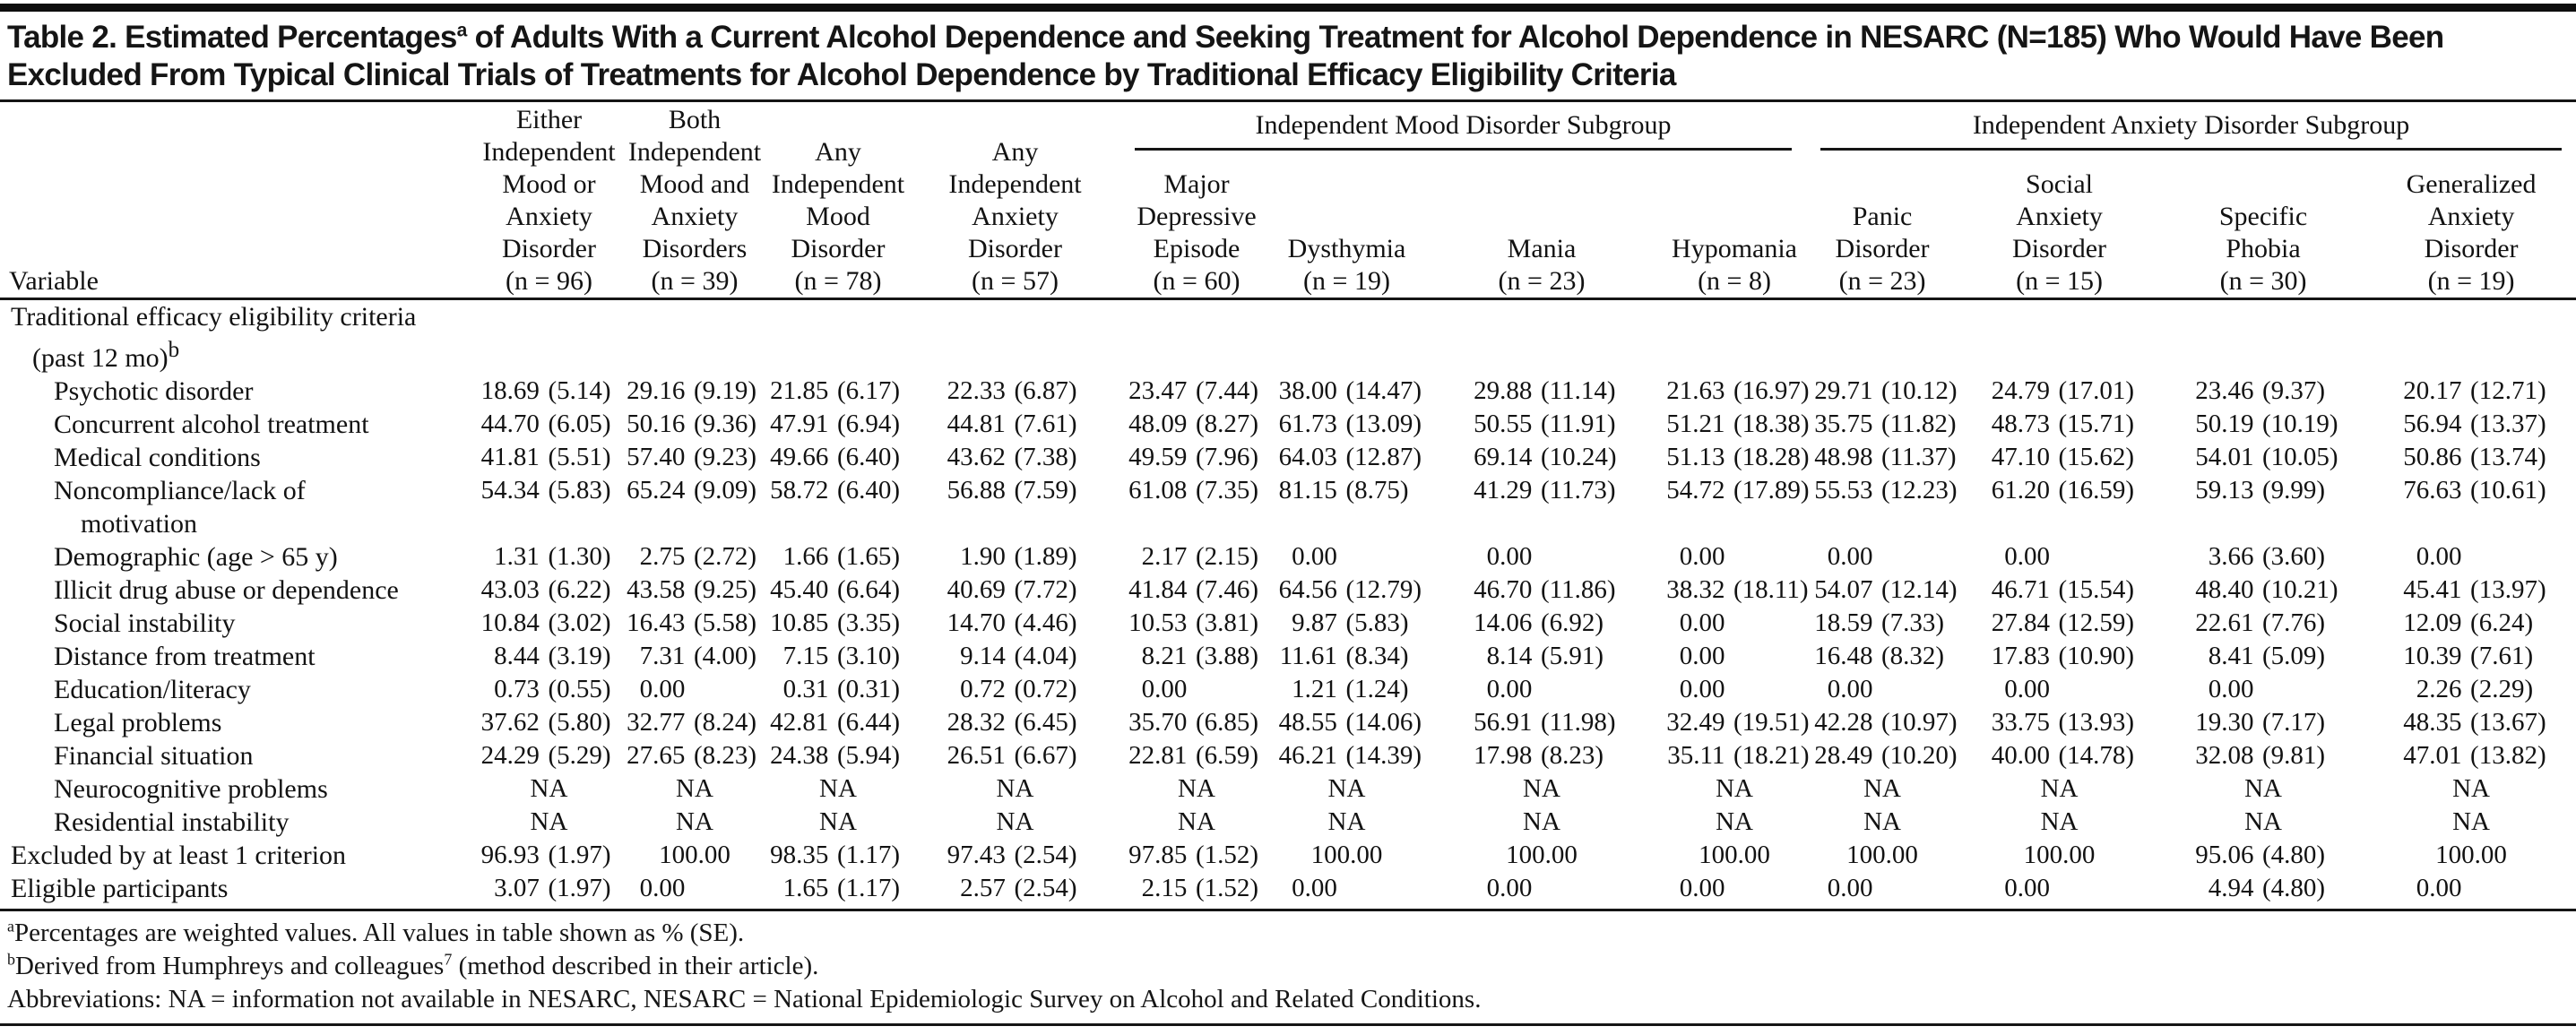 The height and width of the screenshot is (1035, 2576). I want to click on data-cell: 21.63 (16.97), so click(1736, 391).